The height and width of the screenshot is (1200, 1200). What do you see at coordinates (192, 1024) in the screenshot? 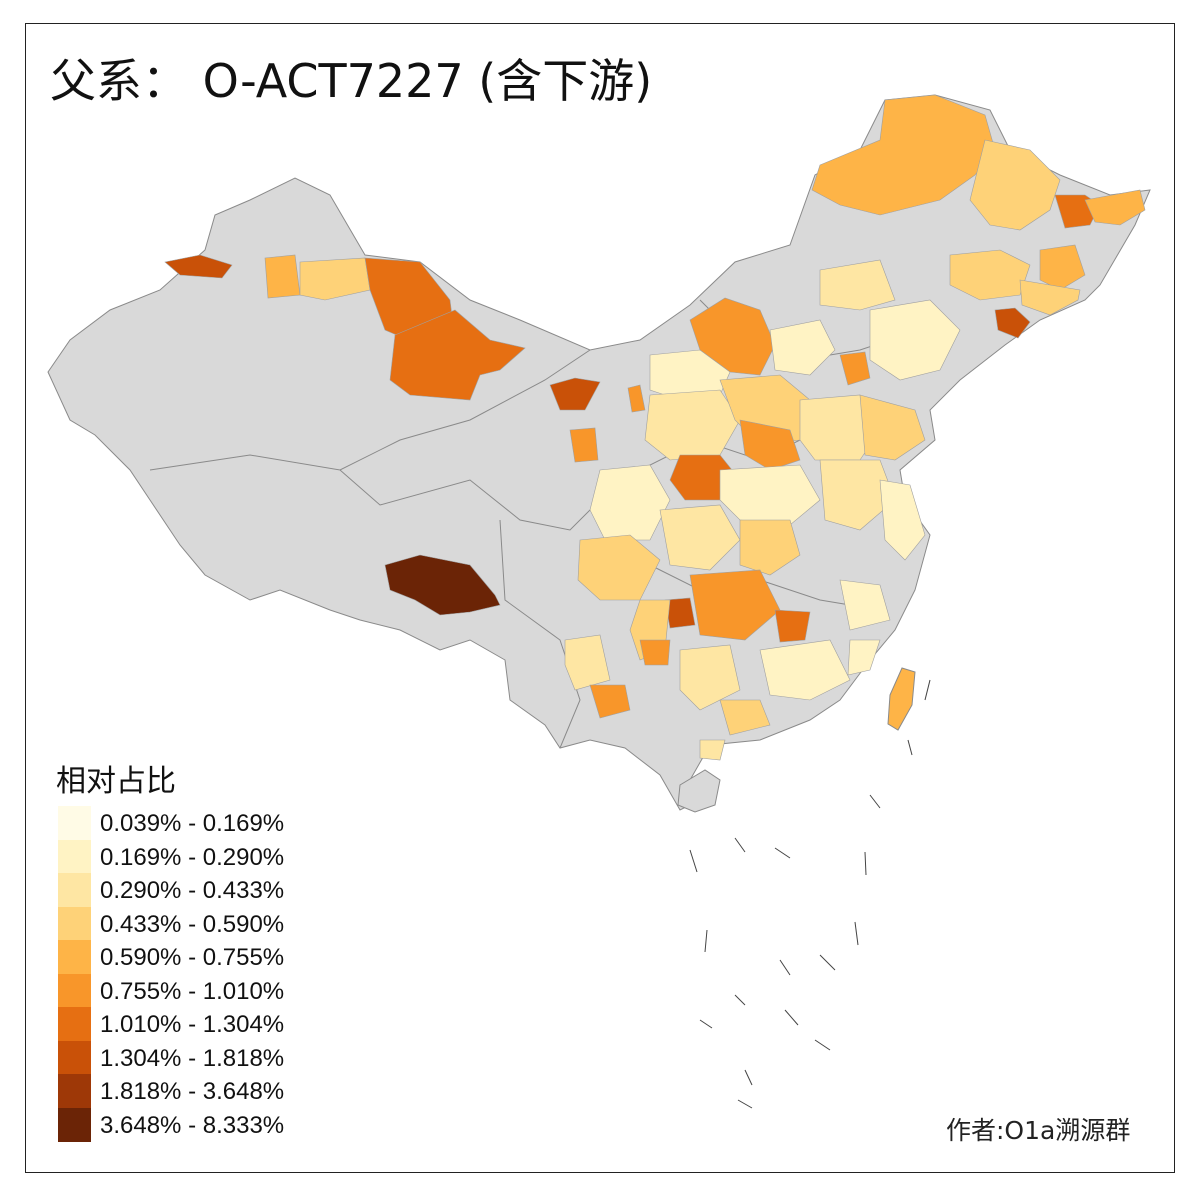
I see `legend-label: 1.010% - 1.304%` at bounding box center [192, 1024].